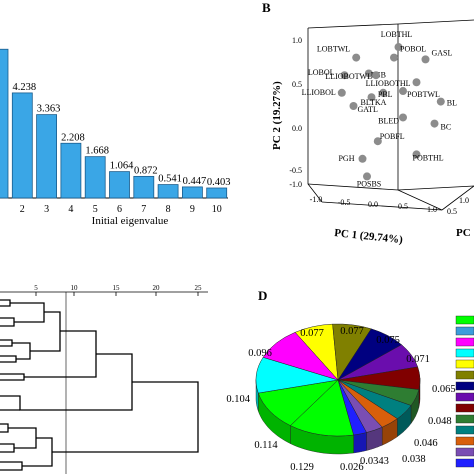 The image size is (474, 474). I want to click on pca-point-lliobol, so click(341, 92).